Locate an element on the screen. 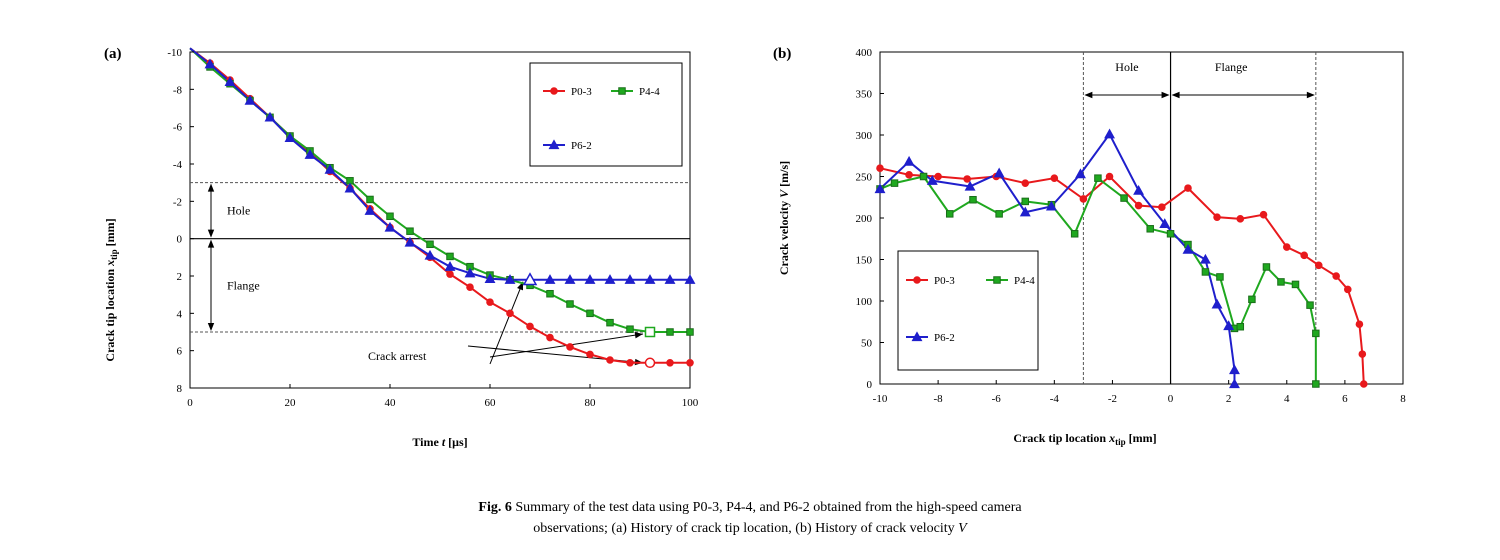 This screenshot has height=560, width=1500. y-tick-label: 6 is located at coordinates (180, 352).